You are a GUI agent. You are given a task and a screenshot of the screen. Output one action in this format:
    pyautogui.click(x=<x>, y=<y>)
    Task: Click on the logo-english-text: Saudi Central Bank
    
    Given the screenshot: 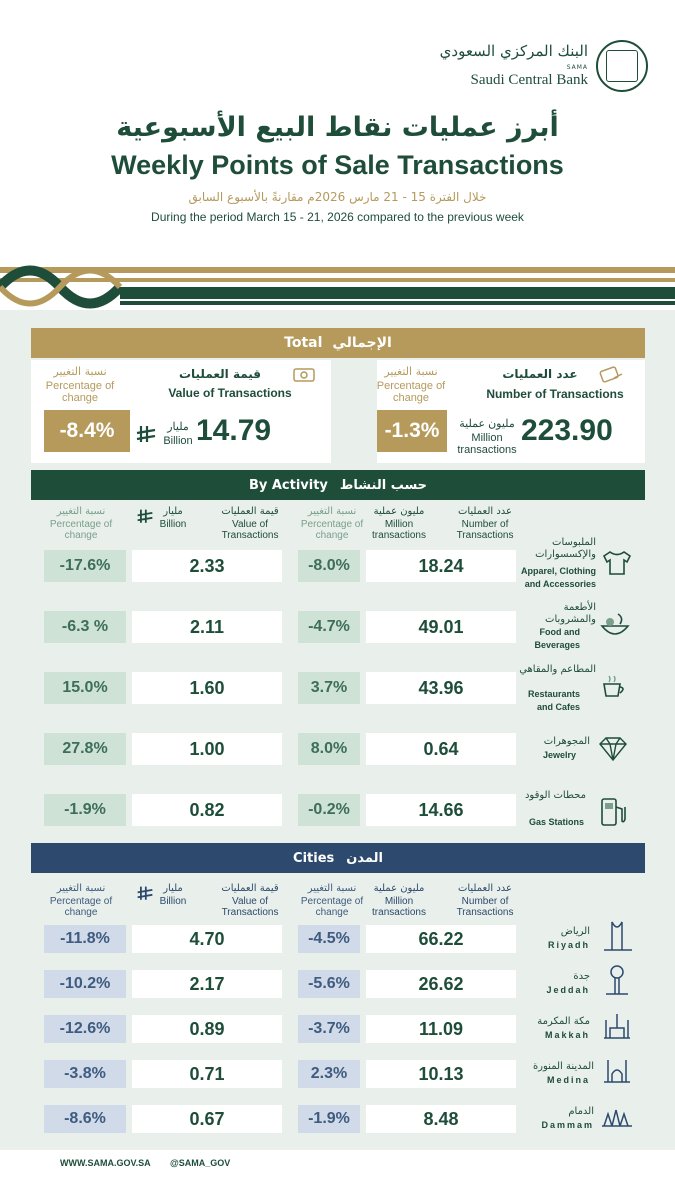 What is the action you would take?
    pyautogui.click(x=529, y=80)
    